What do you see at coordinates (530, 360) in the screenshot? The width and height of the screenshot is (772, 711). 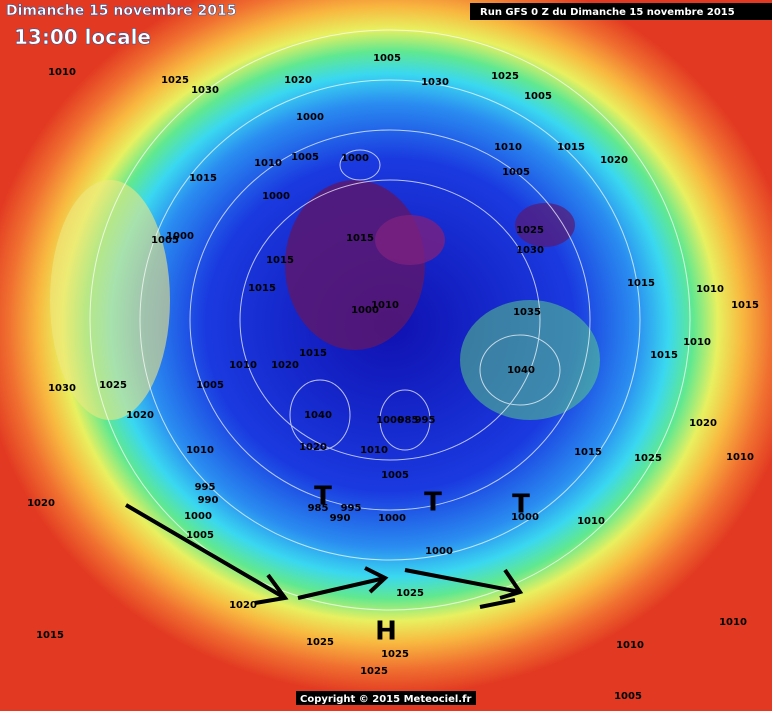 I see `high-area` at bounding box center [530, 360].